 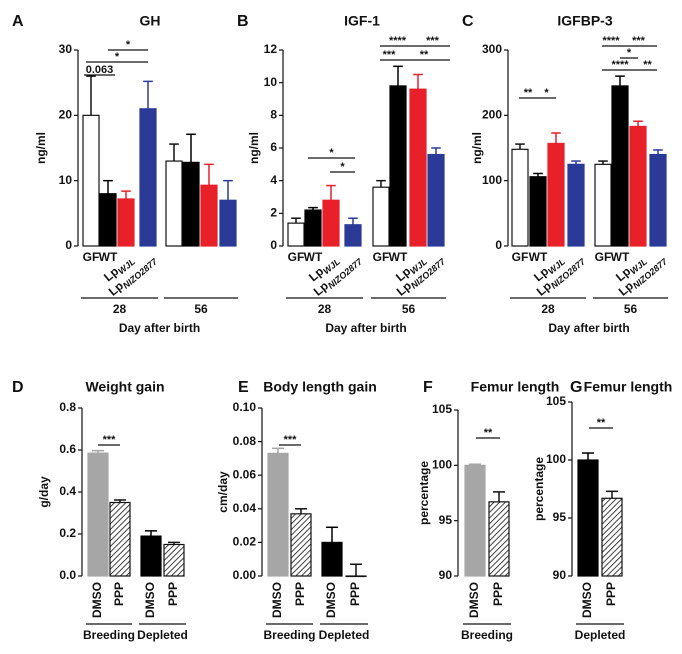 What do you see at coordinates (273, 213) in the screenshot?
I see `y-tick-label: 2` at bounding box center [273, 213].